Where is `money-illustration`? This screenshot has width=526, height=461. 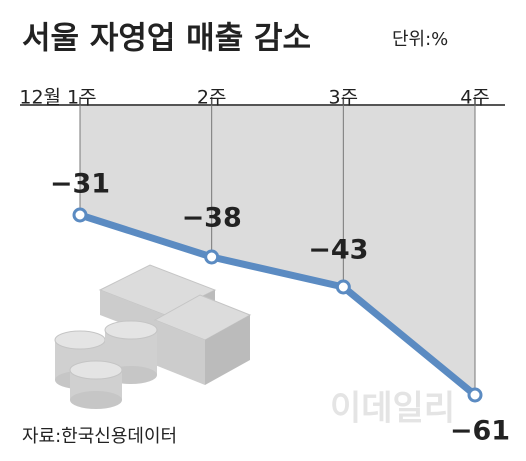
money-illustration is located at coordinates (153, 336).